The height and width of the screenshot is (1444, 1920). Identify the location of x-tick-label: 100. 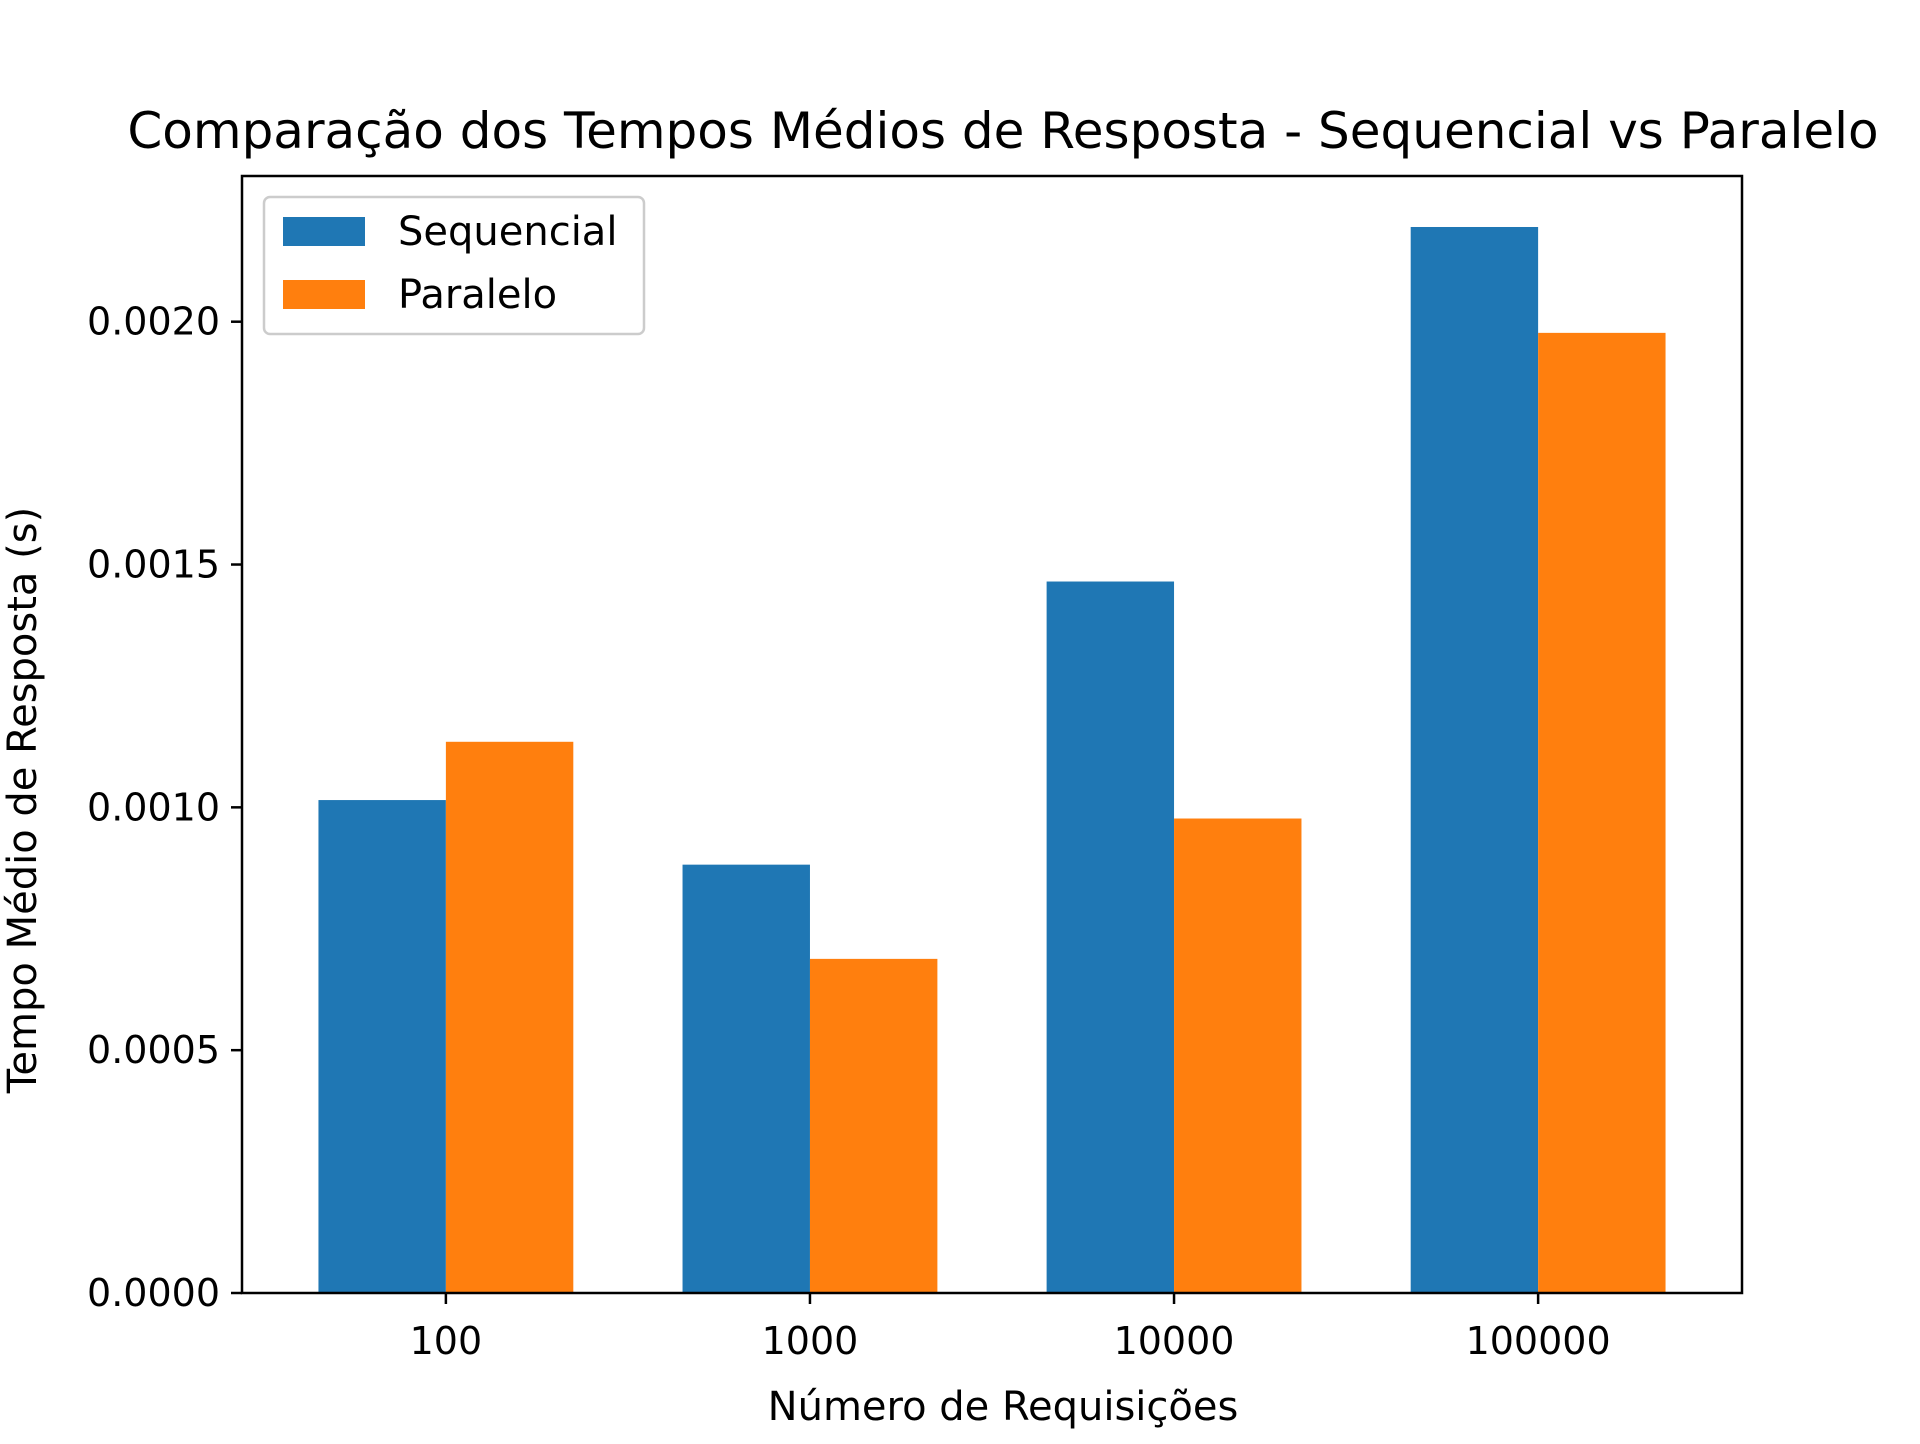
(446, 1341).